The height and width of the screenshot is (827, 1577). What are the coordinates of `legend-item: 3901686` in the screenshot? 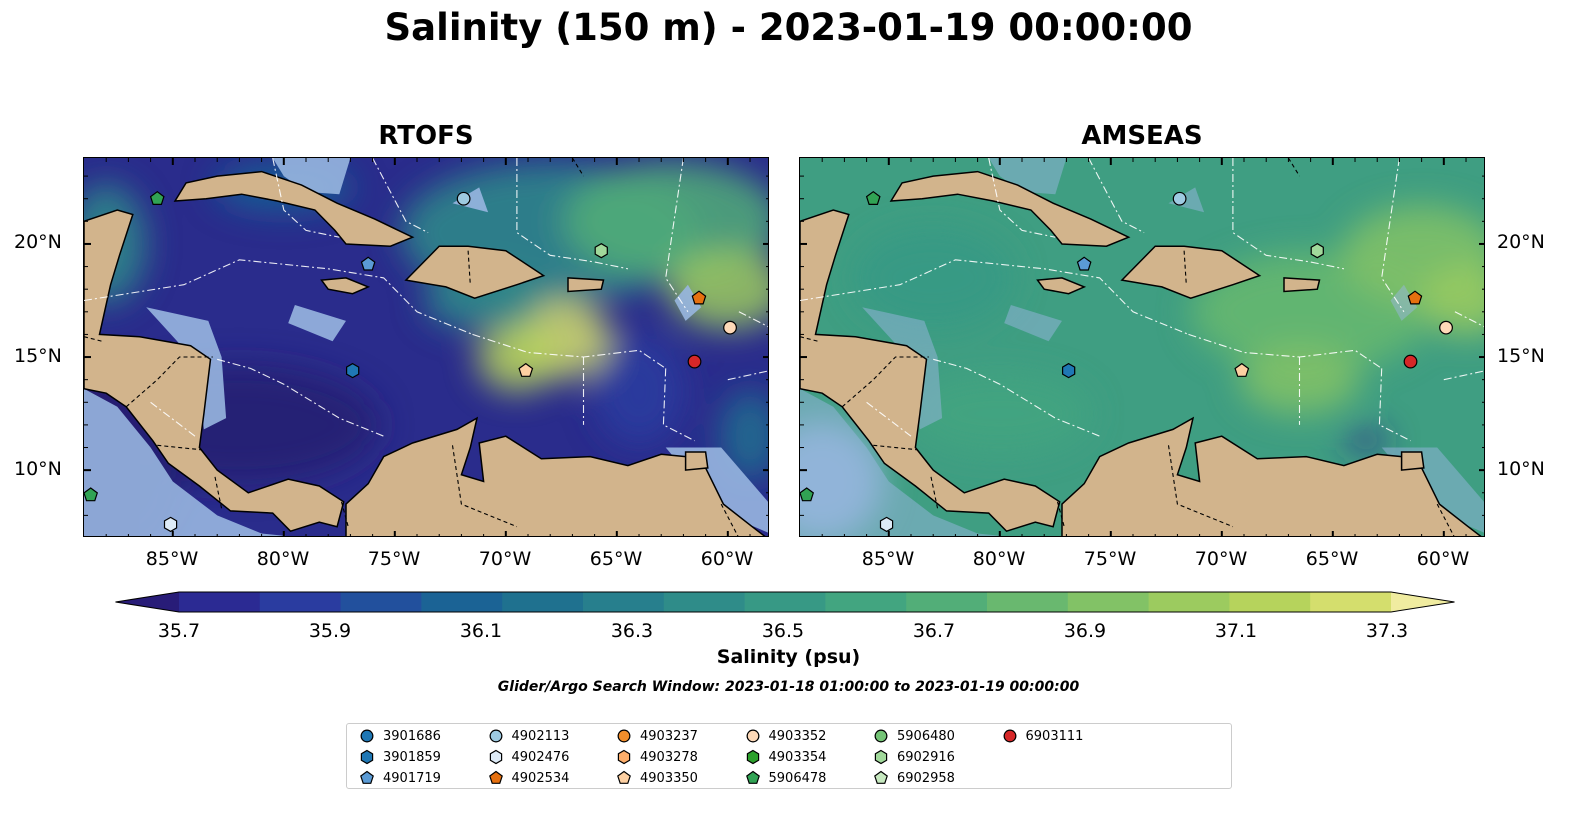 It's located at (400, 736).